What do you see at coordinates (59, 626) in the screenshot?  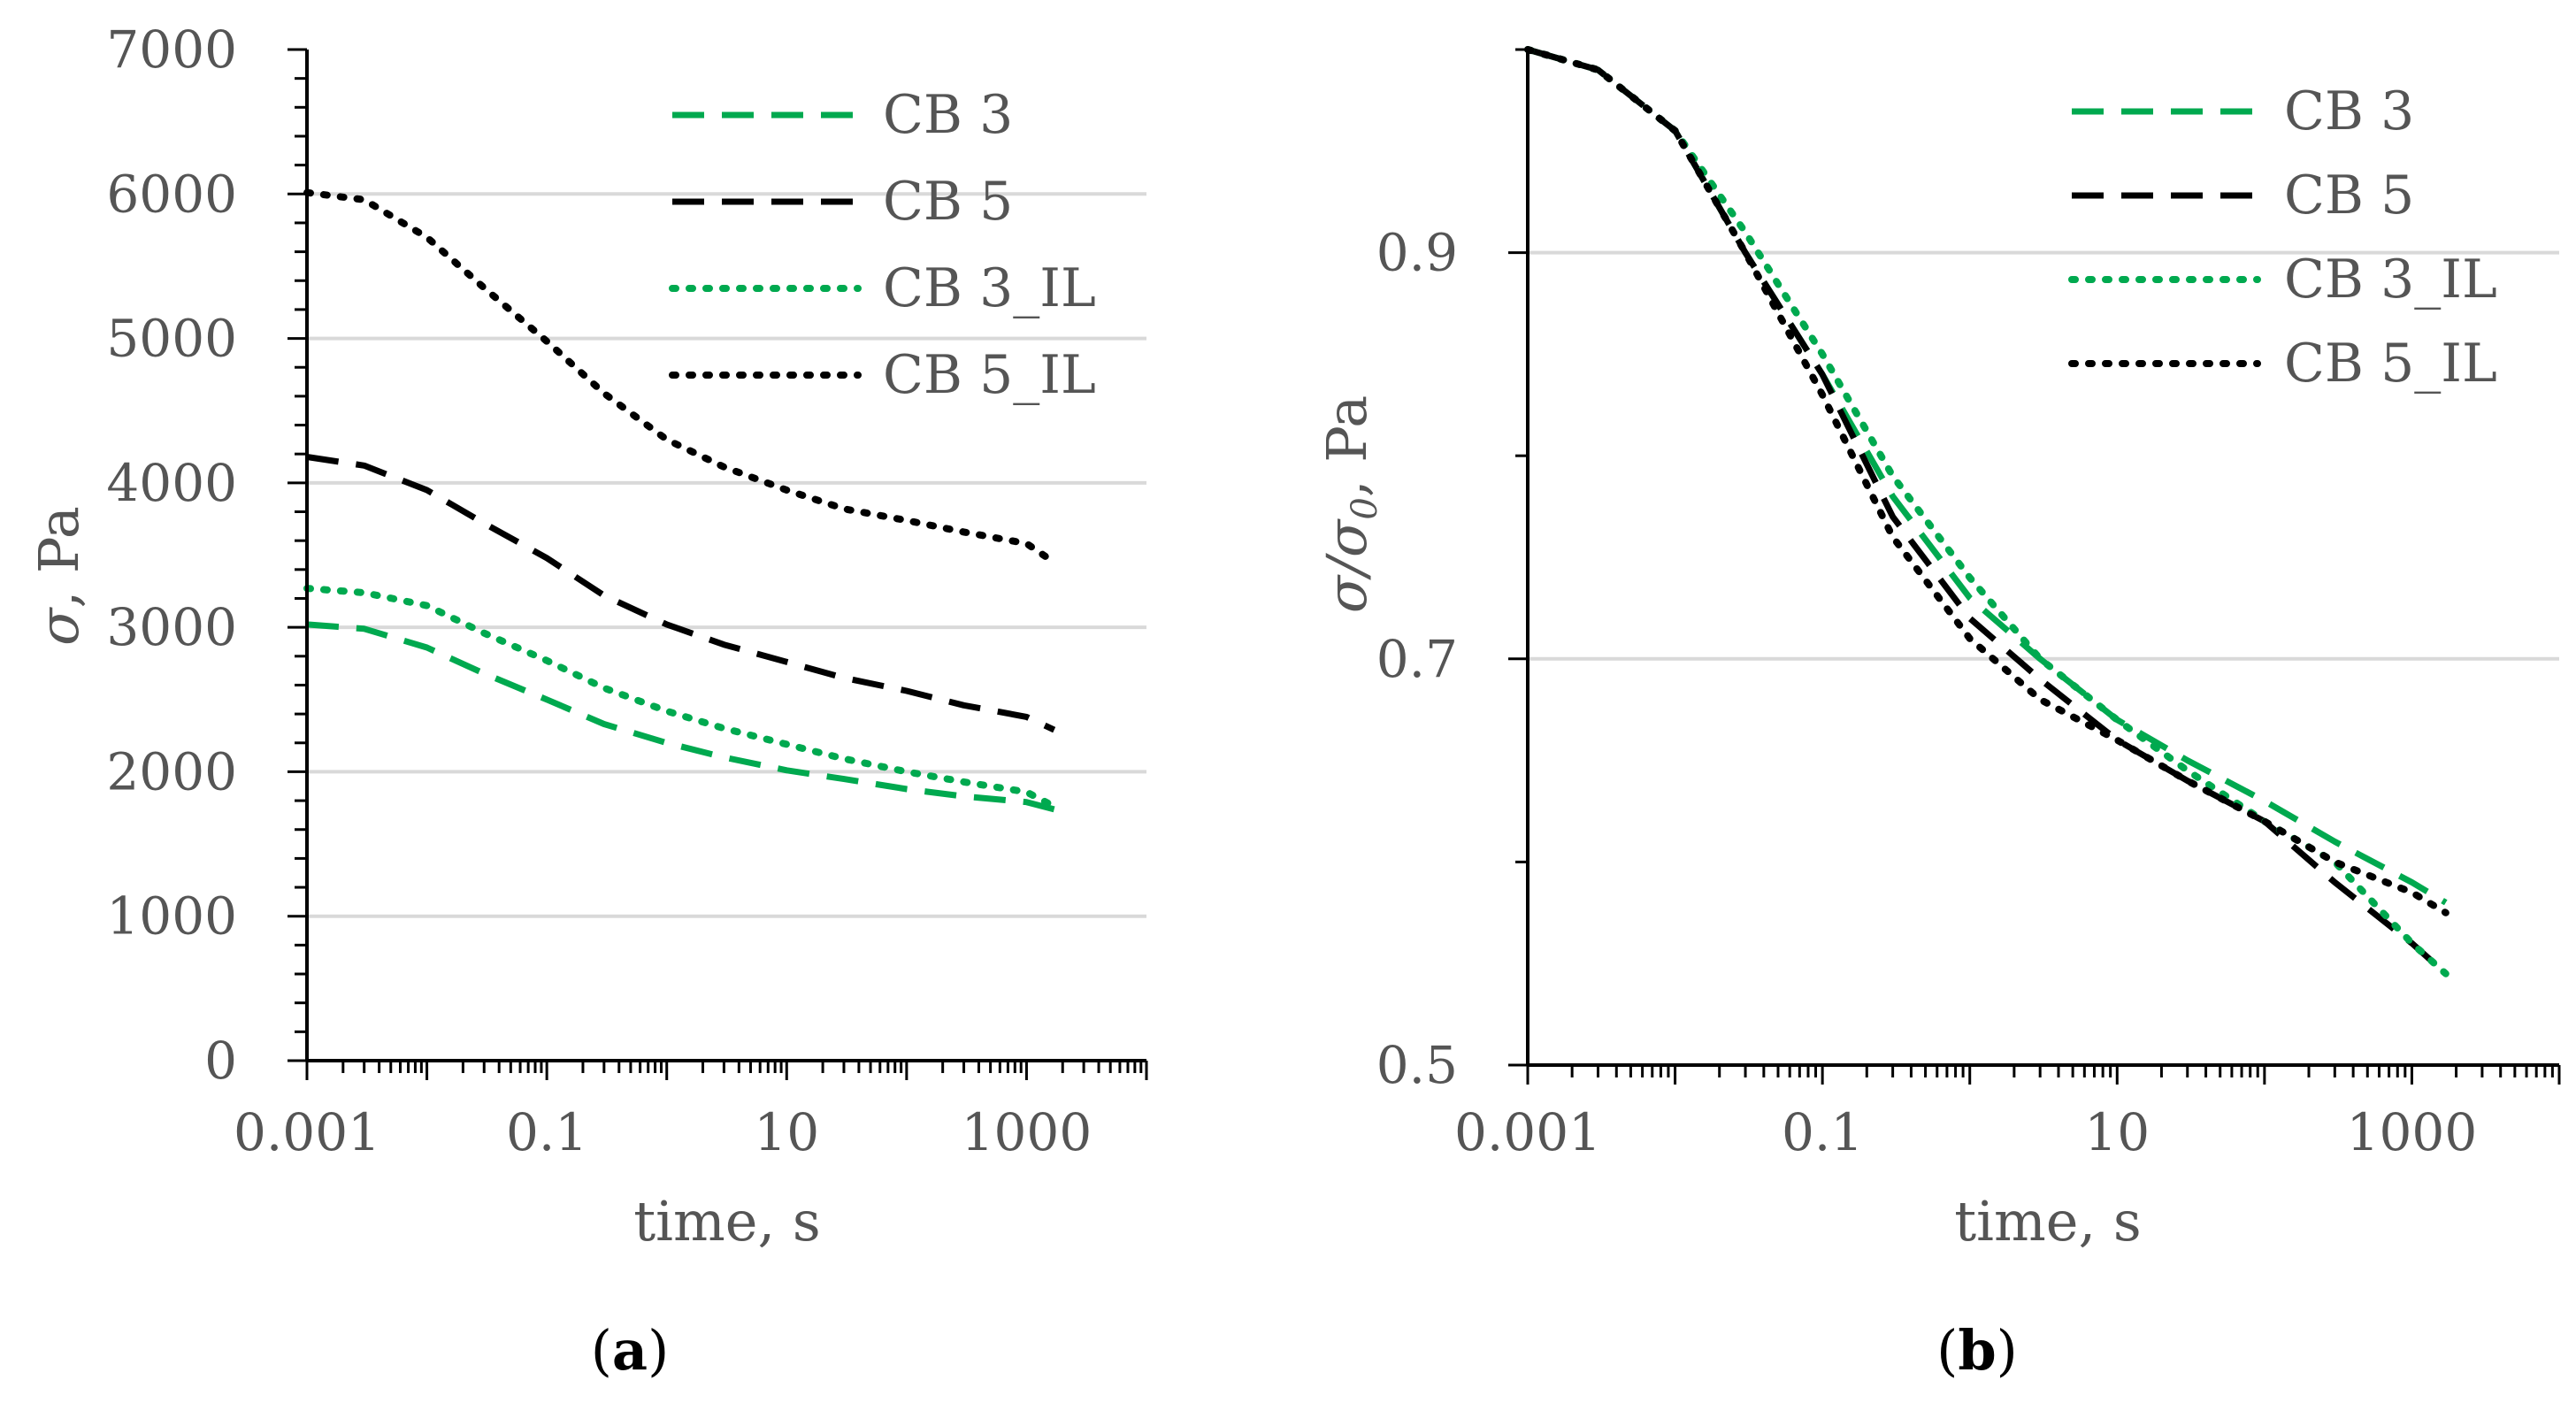 I see `panel-a-y-axis-symbol: σ` at bounding box center [59, 626].